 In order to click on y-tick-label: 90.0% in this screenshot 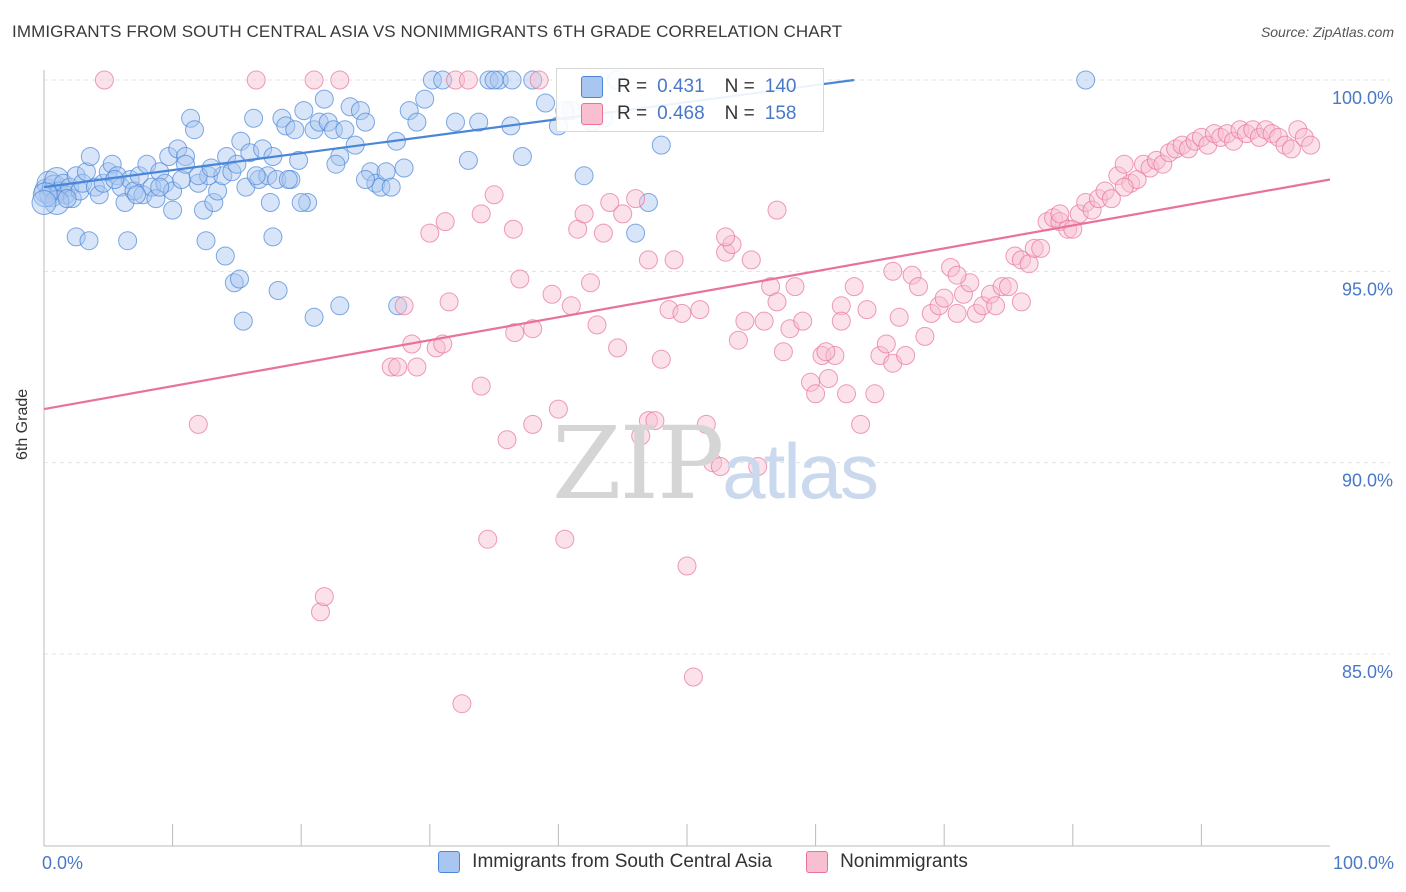, I will do `click(1367, 481)`.